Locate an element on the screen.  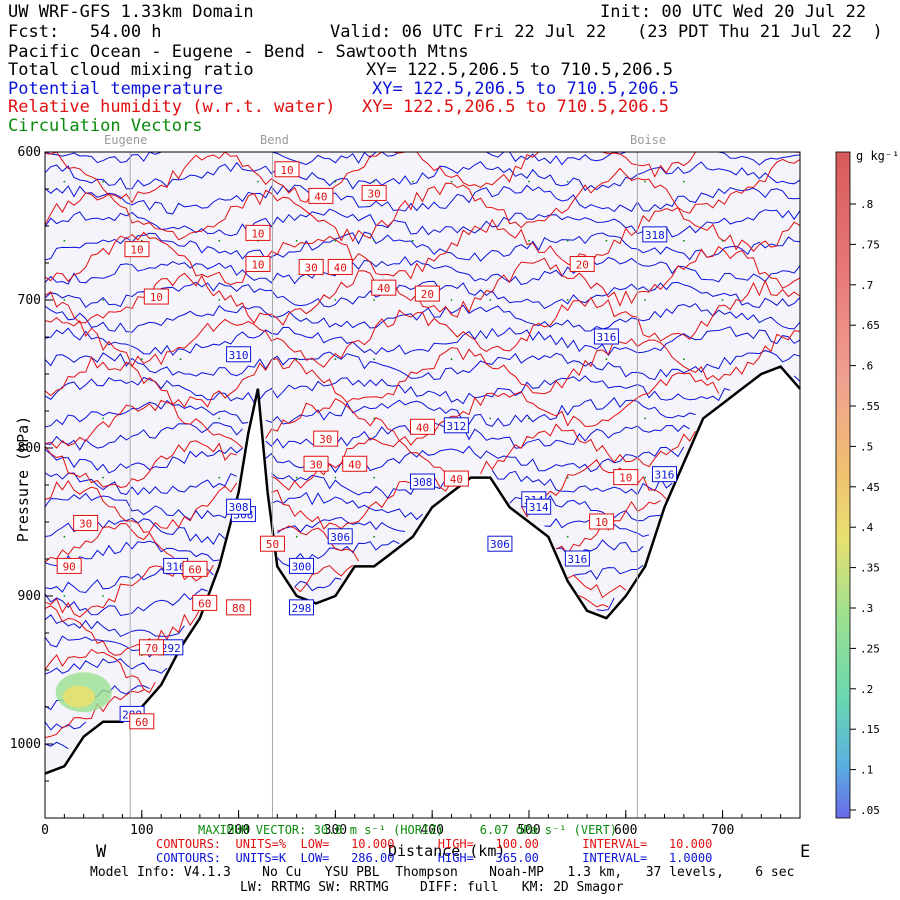
y-tick-label: 700 is located at coordinates (29, 300).